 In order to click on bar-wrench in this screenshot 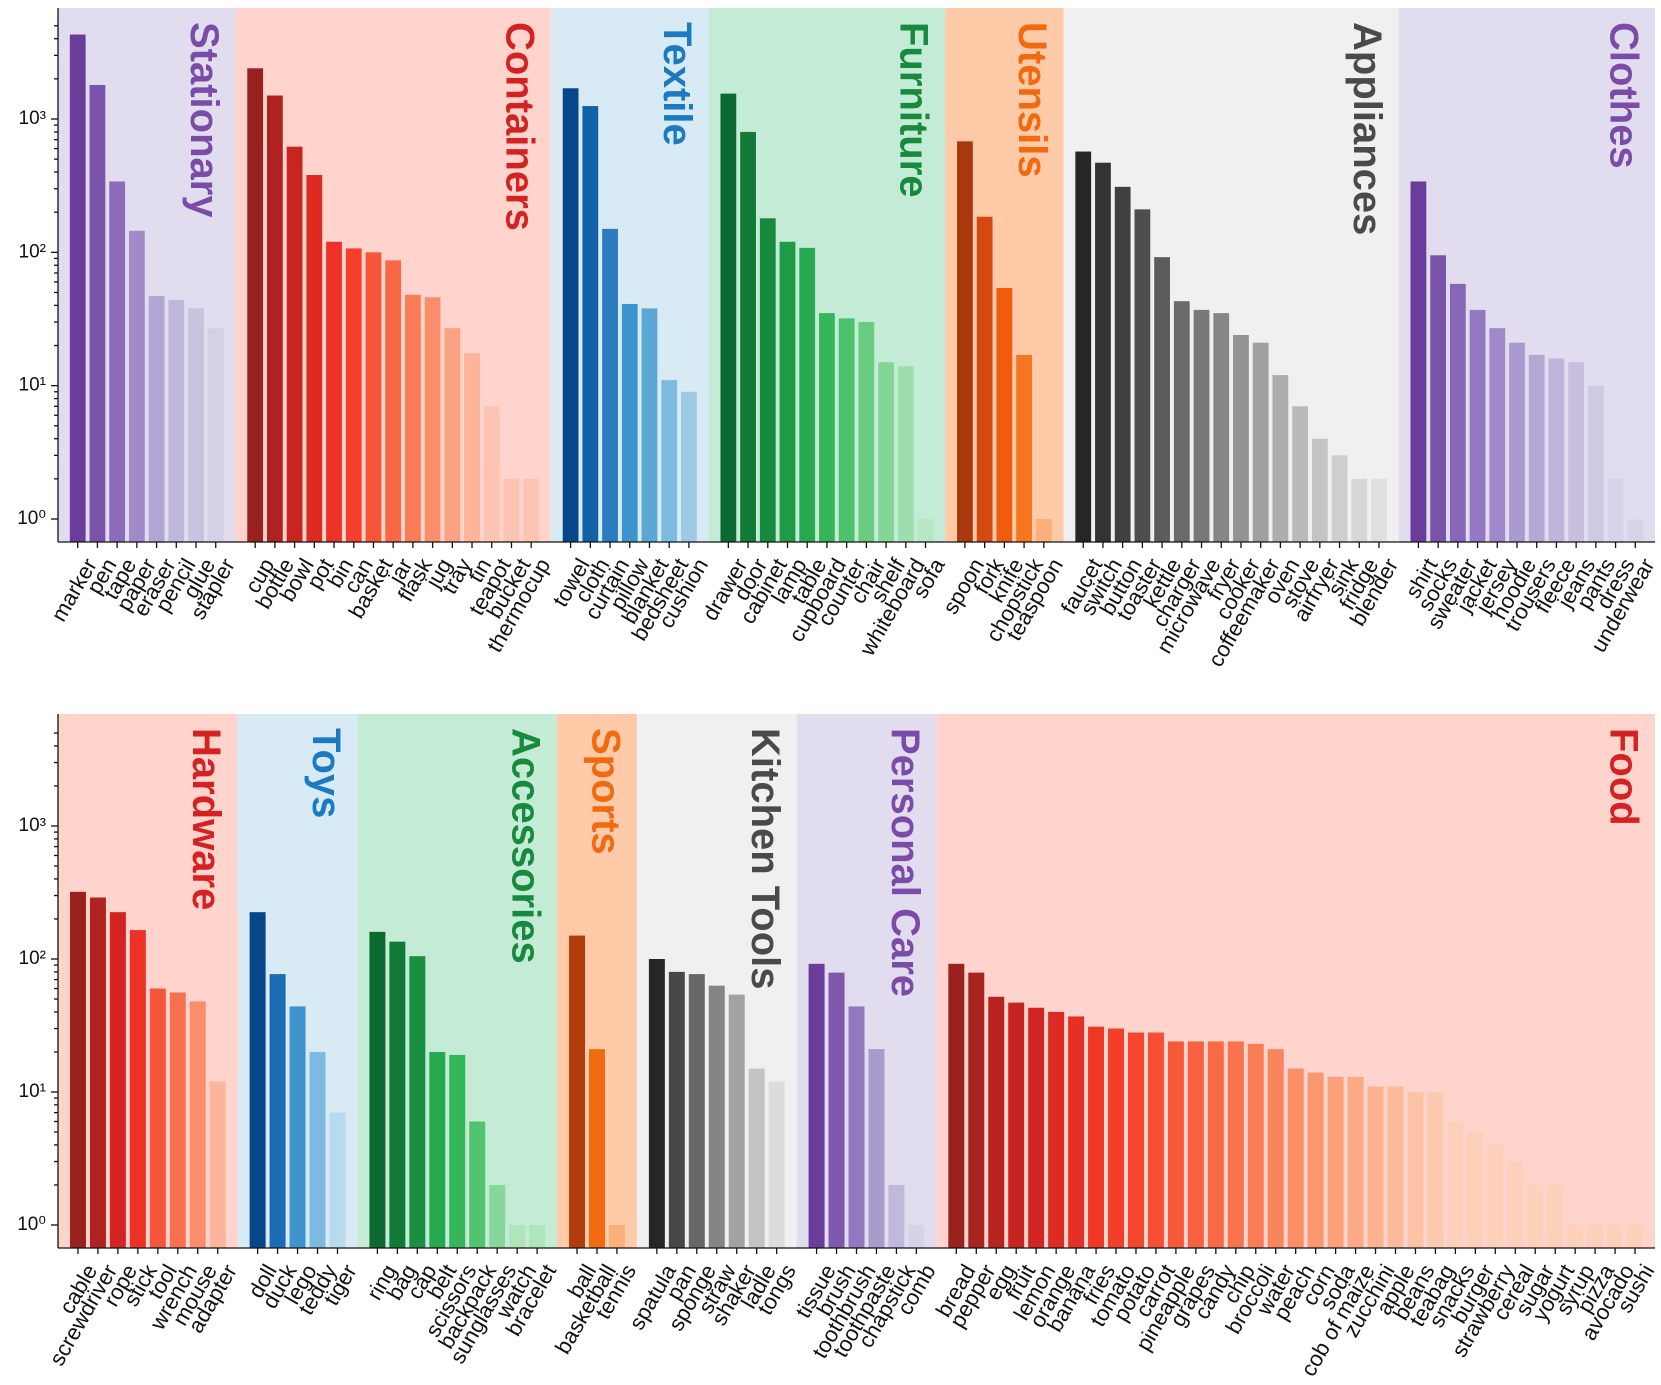, I will do `click(177, 1120)`.